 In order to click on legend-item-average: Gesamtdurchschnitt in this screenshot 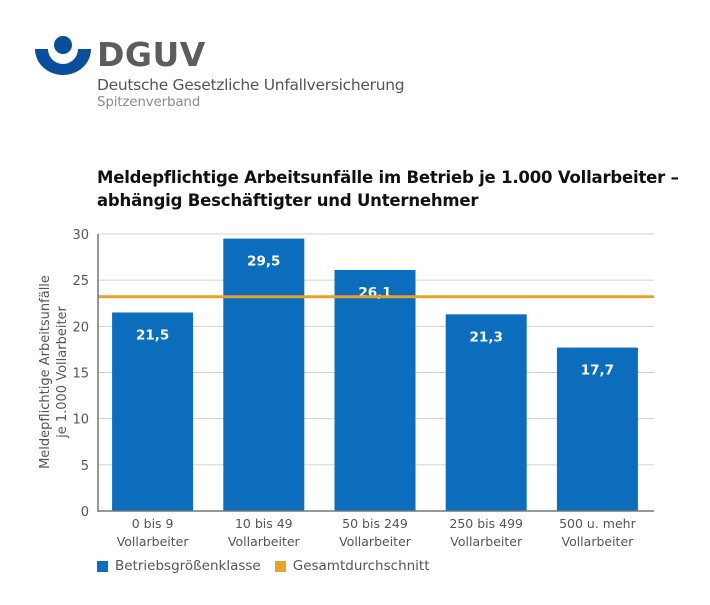, I will do `click(352, 566)`.